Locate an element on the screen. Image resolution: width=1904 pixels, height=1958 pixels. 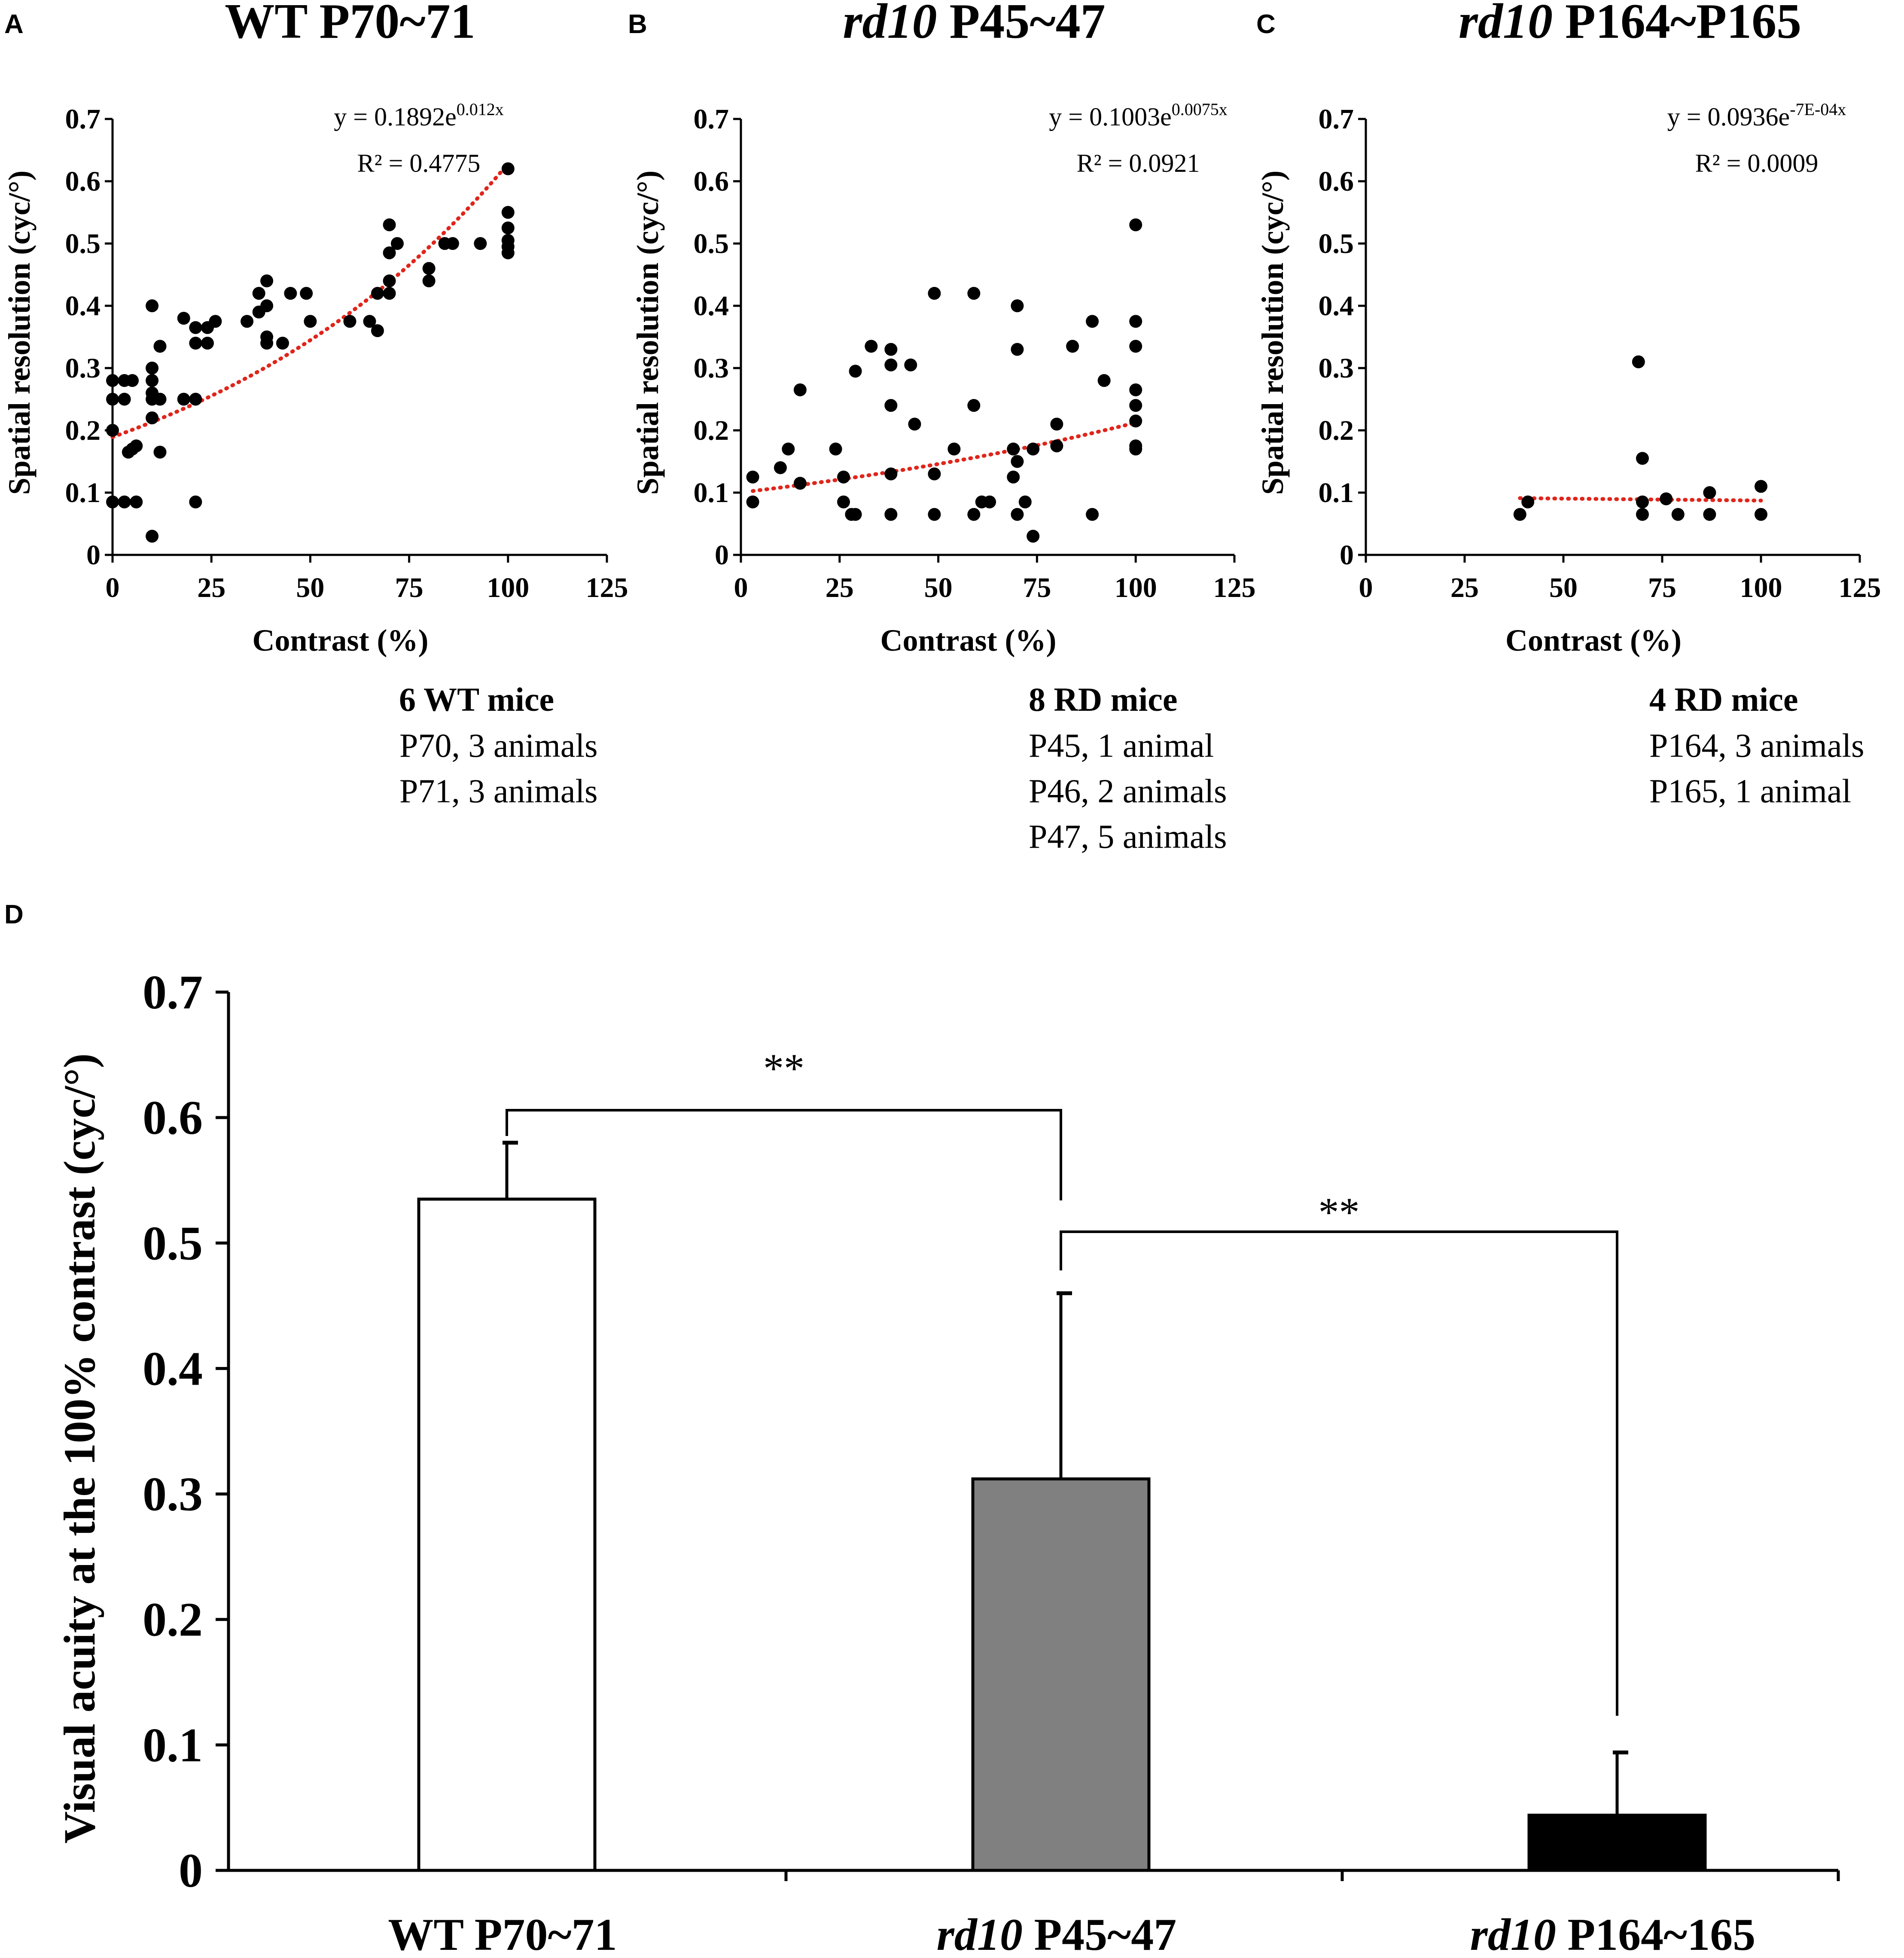
caption-line: P47, 5 animals is located at coordinates (1128, 836).